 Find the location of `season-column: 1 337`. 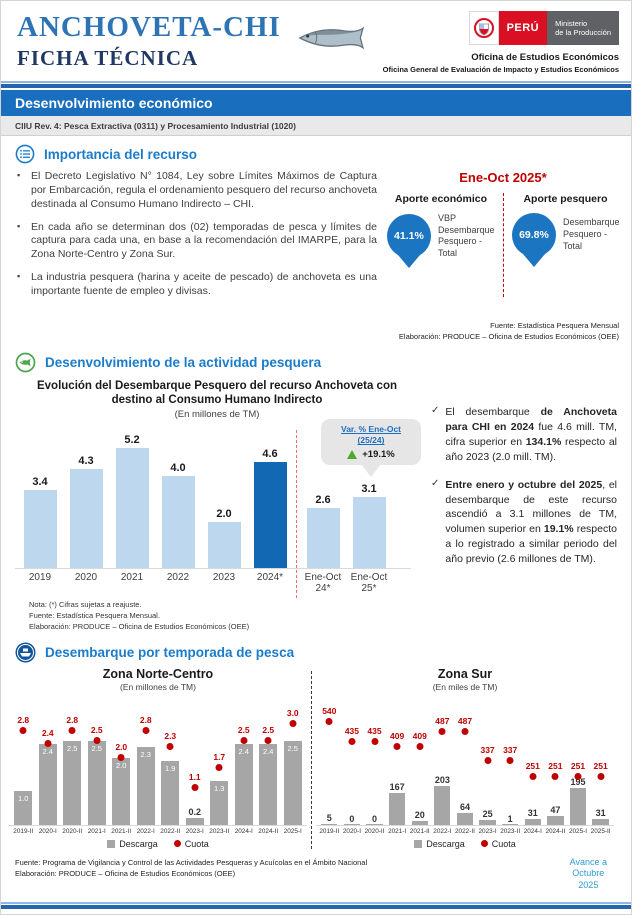

season-column: 1 337 is located at coordinates (510, 761).